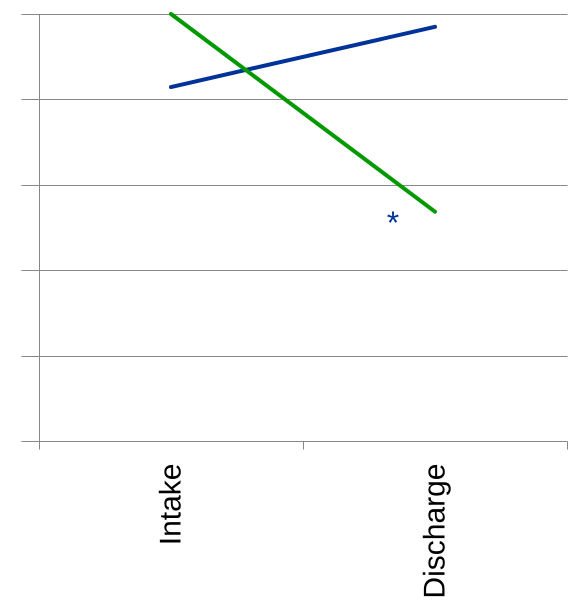  What do you see at coordinates (435, 531) in the screenshot?
I see `x-tick-label: Discharge` at bounding box center [435, 531].